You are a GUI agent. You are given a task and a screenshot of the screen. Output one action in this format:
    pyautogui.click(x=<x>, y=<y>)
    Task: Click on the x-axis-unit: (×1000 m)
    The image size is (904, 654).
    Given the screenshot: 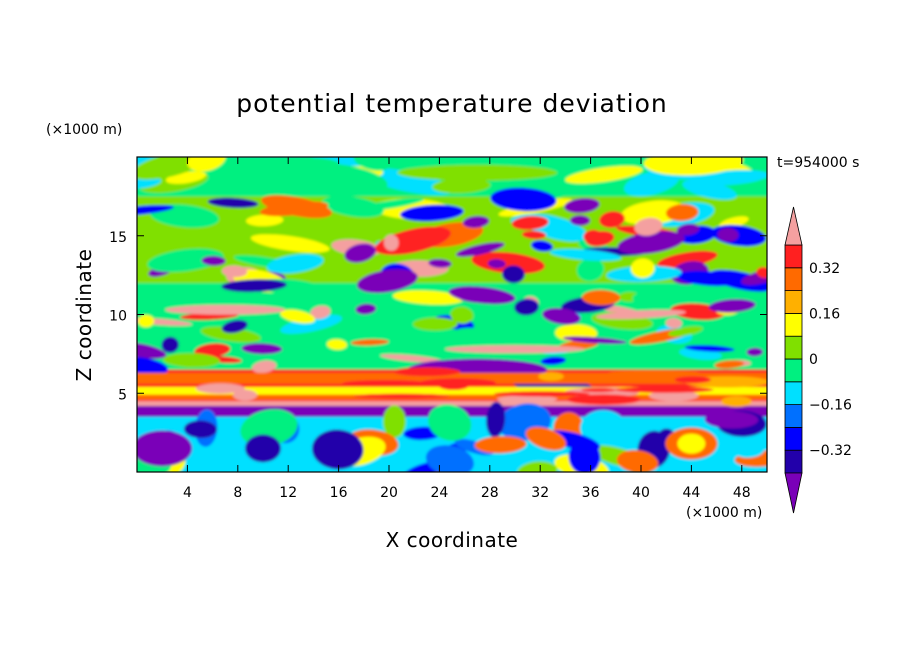 What is the action you would take?
    pyautogui.click(x=724, y=513)
    